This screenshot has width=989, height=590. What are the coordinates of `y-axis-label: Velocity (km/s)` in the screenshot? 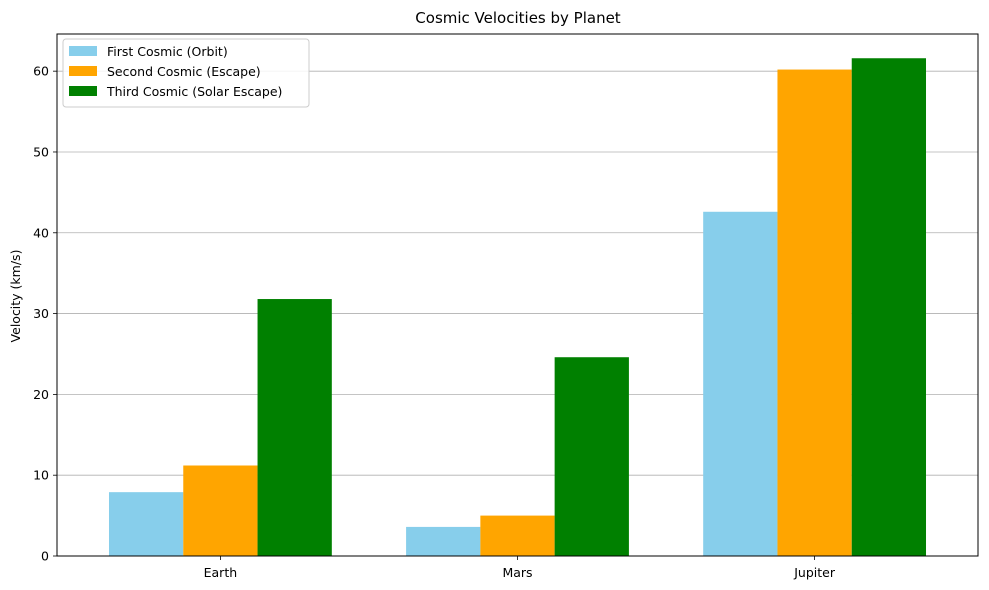 It's located at (15, 296).